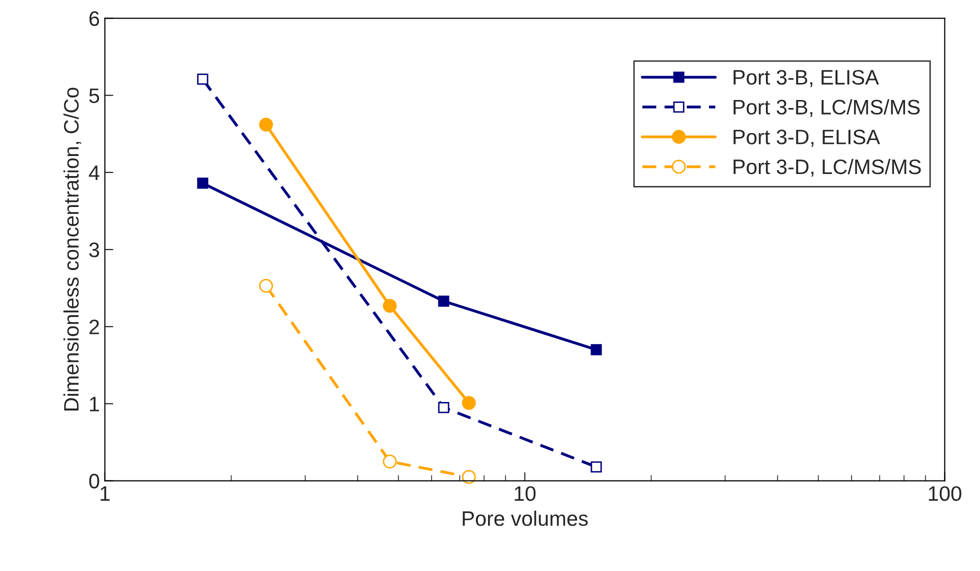  I want to click on legend-label: Port 3-D, LC/MS/MS, so click(827, 167).